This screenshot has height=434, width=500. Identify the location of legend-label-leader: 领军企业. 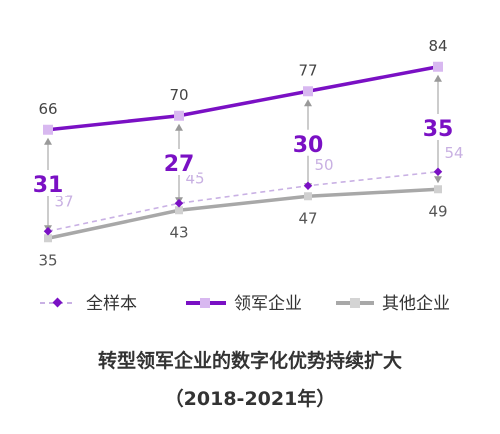
(268, 304).